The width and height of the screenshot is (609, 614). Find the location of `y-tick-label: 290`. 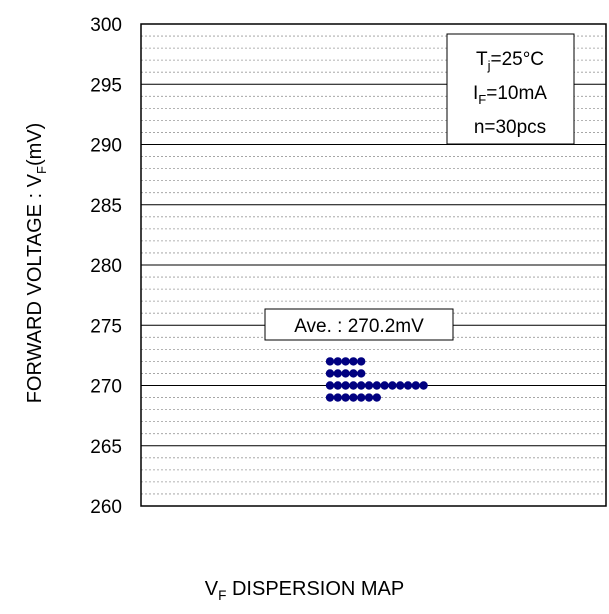

y-tick-label: 290 is located at coordinates (106, 146).